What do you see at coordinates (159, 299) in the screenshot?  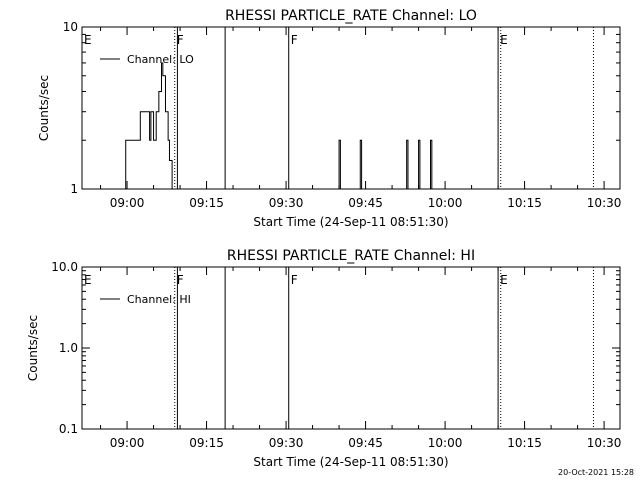 I see `legend-label: Channel: HI` at bounding box center [159, 299].